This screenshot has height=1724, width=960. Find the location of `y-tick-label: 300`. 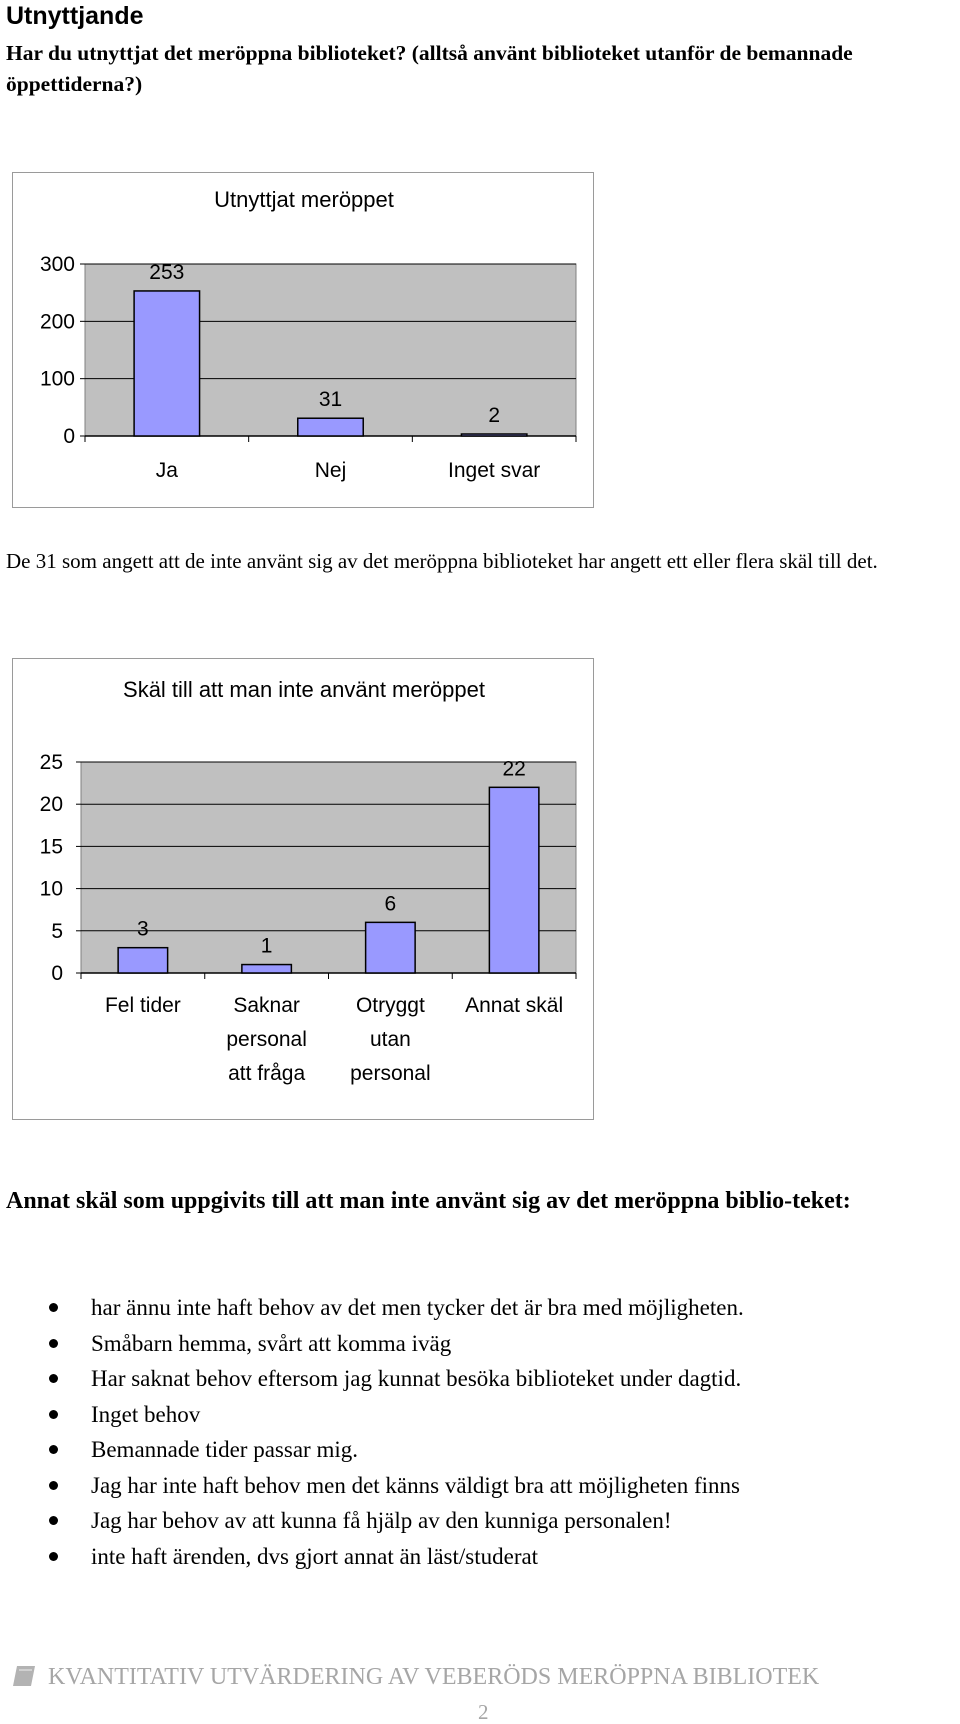

y-tick-label: 300 is located at coordinates (57, 264).